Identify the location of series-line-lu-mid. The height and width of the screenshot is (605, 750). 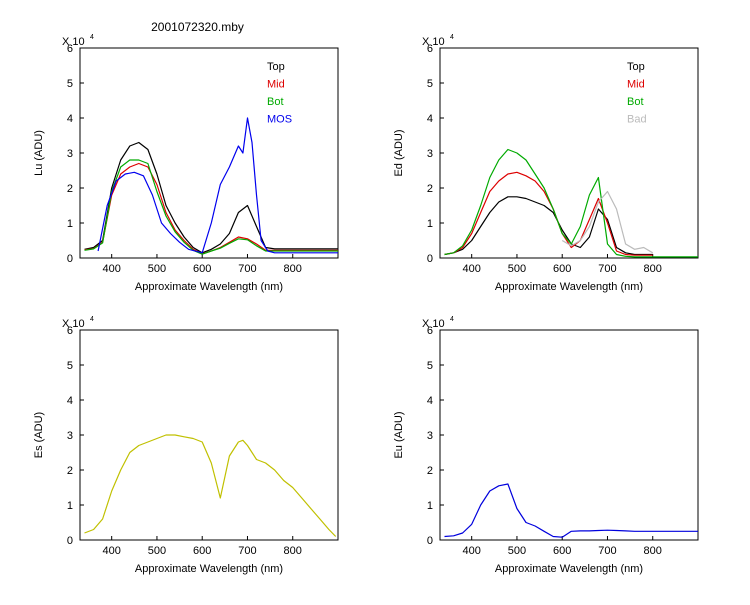
(211, 208).